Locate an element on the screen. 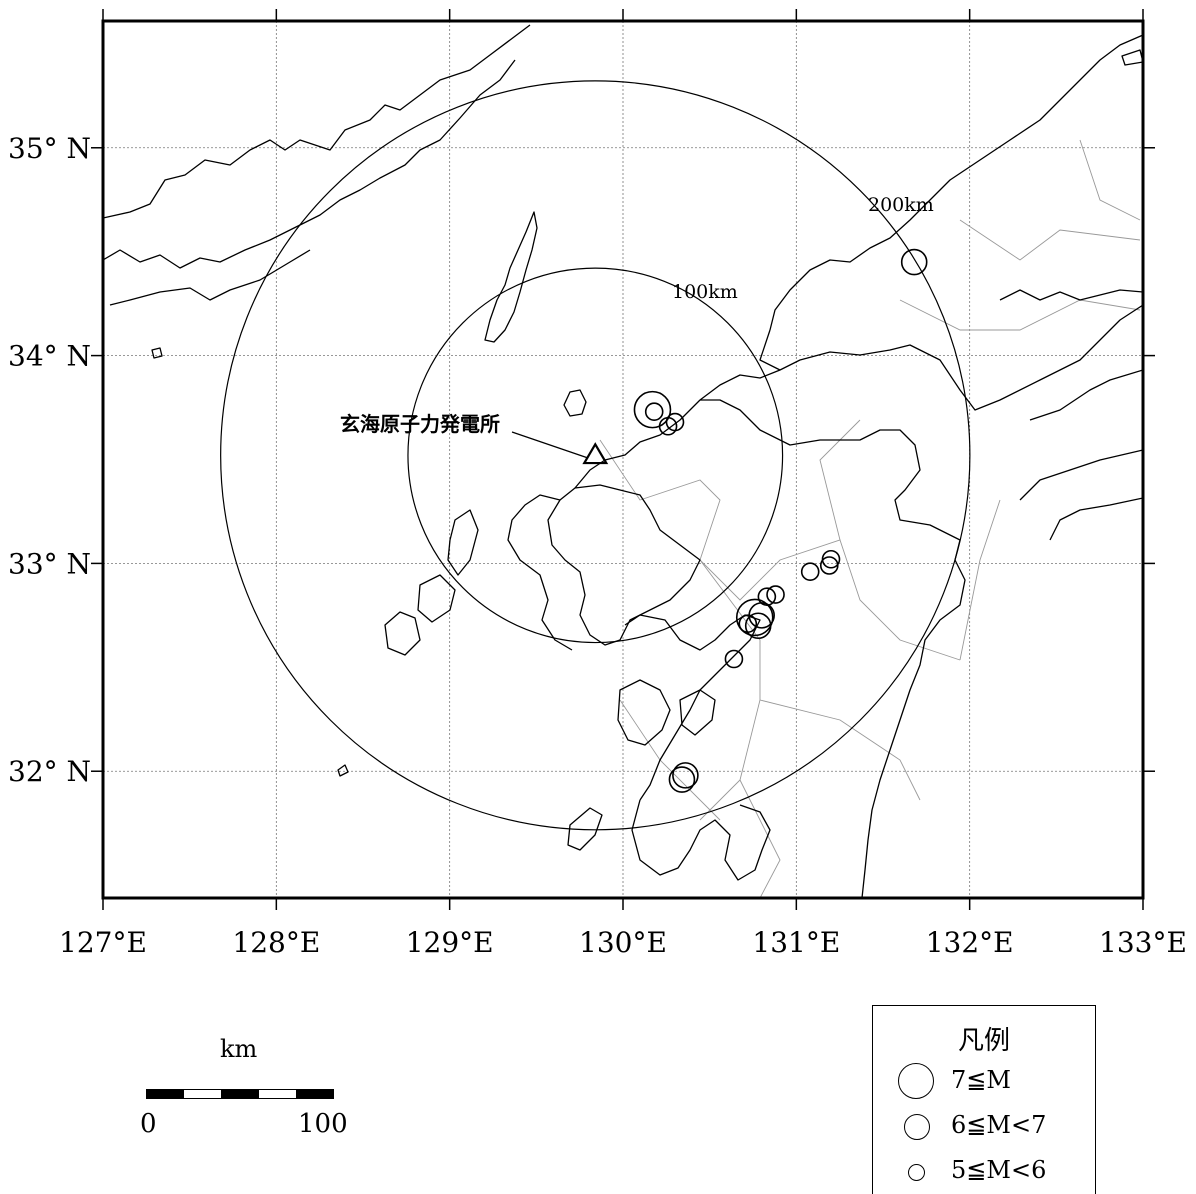 The width and height of the screenshot is (1196, 1194). lat-label: 33° N is located at coordinates (49, 563).